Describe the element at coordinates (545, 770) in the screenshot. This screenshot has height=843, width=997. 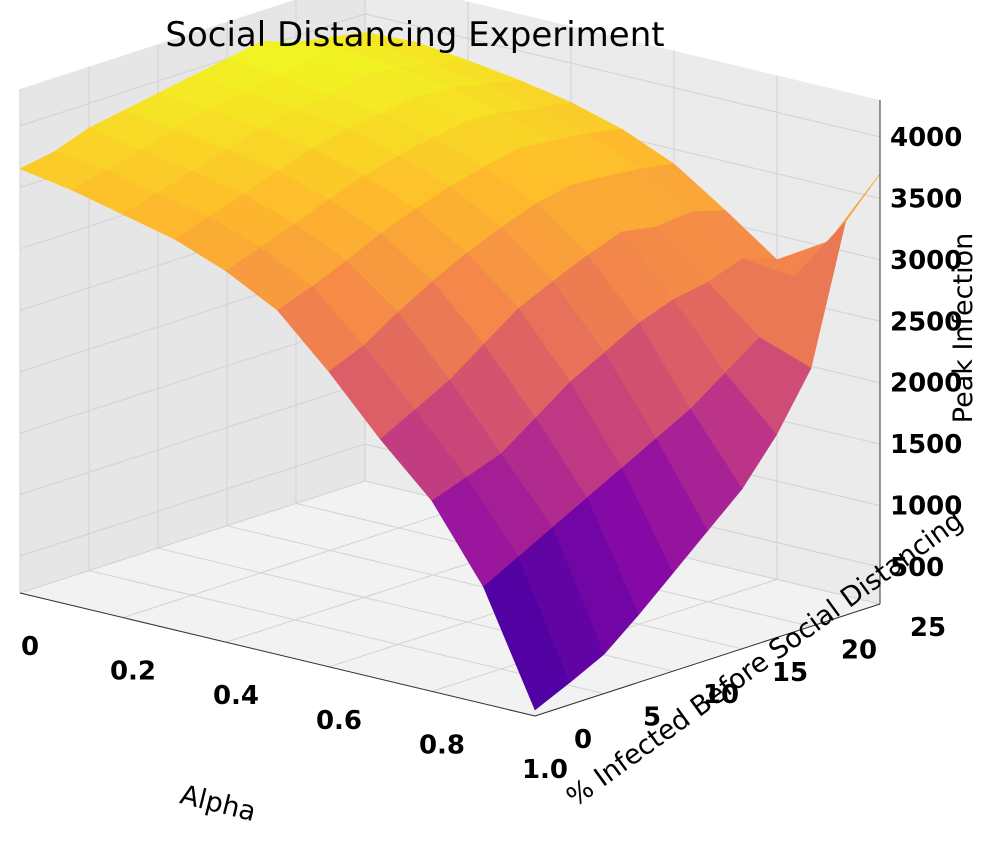
I see `x-tick-label: 1.0` at that location.